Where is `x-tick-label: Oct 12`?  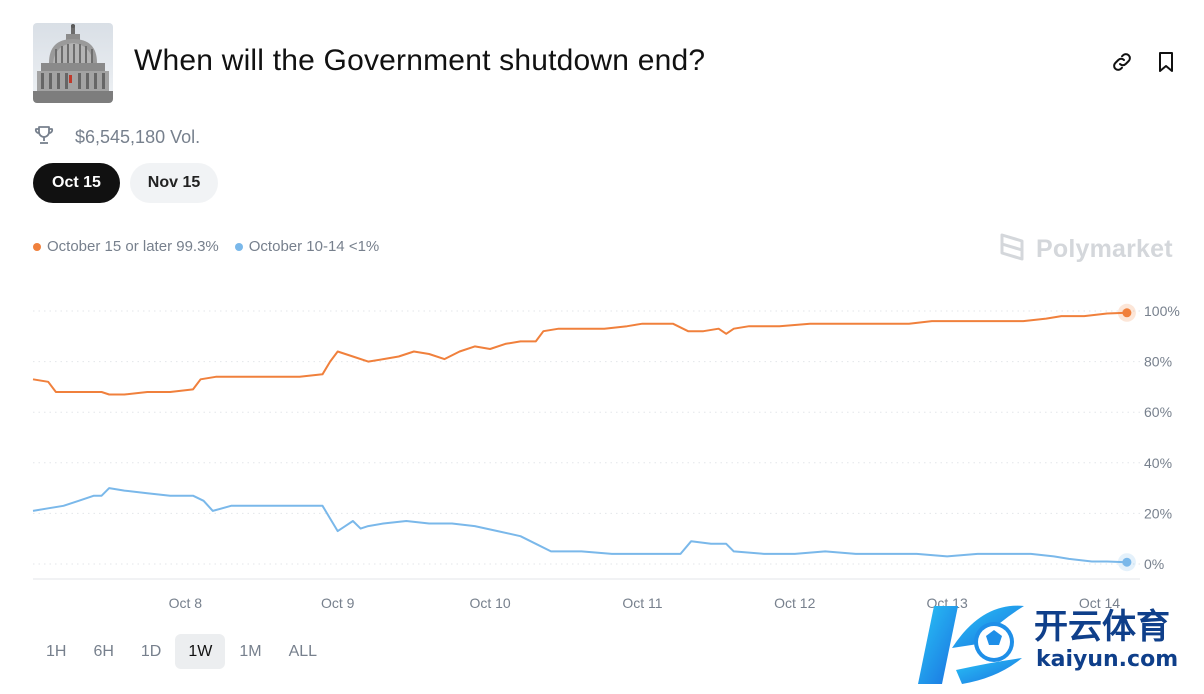 x-tick-label: Oct 12 is located at coordinates (794, 603).